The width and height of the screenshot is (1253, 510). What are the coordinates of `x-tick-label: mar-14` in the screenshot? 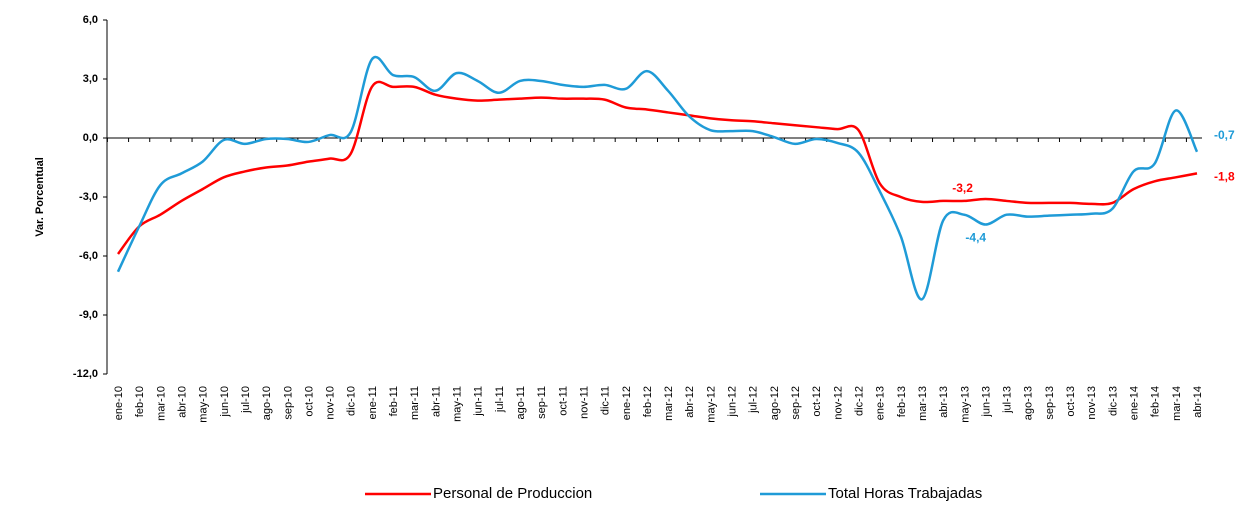 It's located at (1177, 403).